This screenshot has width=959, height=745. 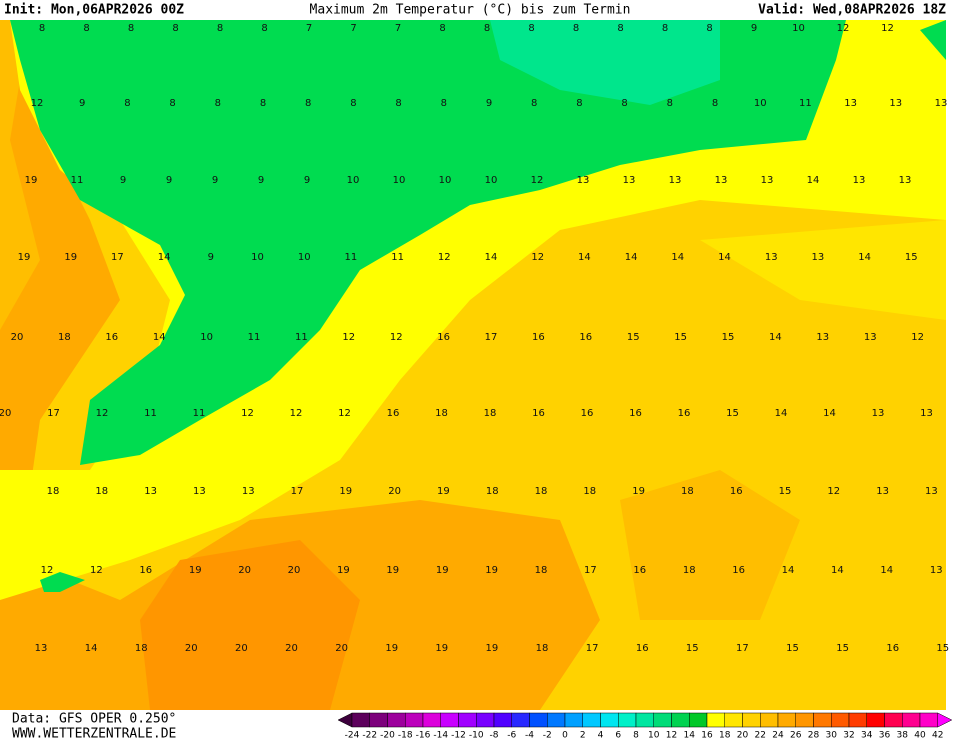 I want to click on colorbar-label: 20, so click(x=743, y=736).